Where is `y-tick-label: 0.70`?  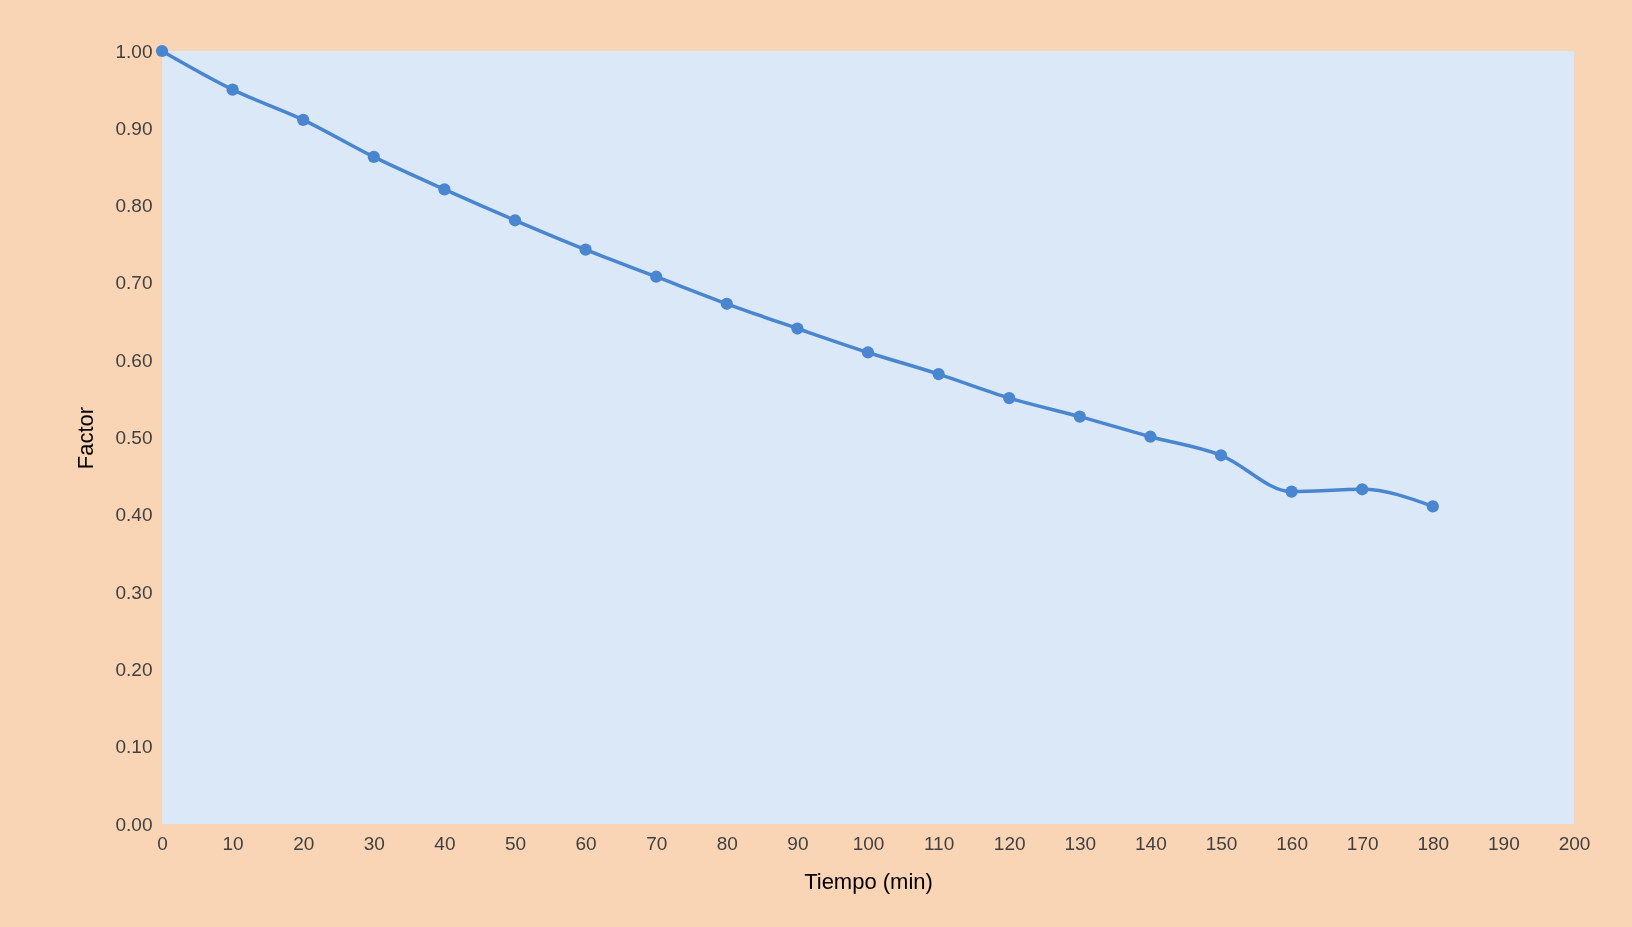
y-tick-label: 0.70 is located at coordinates (134, 283).